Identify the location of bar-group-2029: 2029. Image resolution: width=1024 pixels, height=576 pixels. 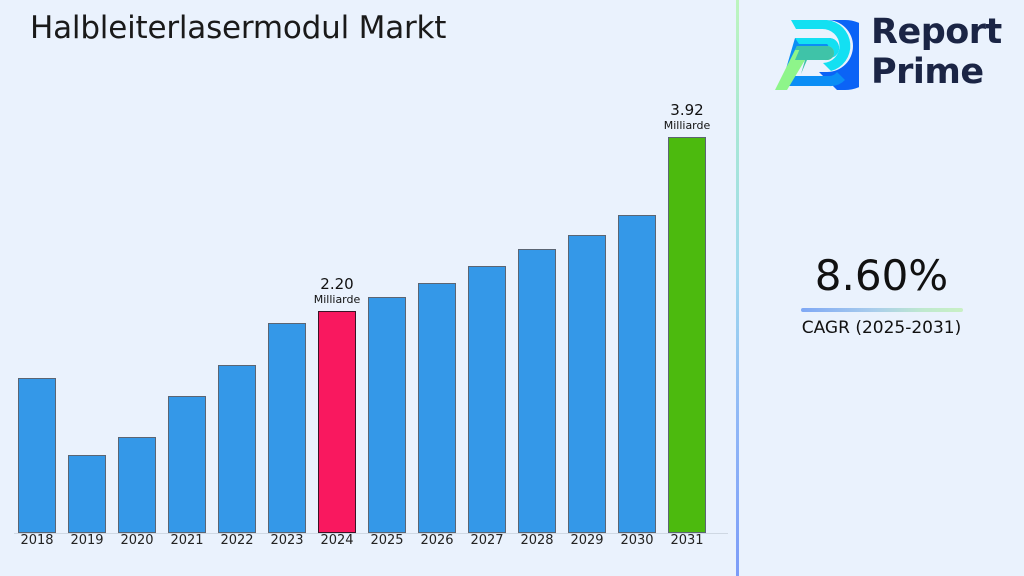
(587, 391).